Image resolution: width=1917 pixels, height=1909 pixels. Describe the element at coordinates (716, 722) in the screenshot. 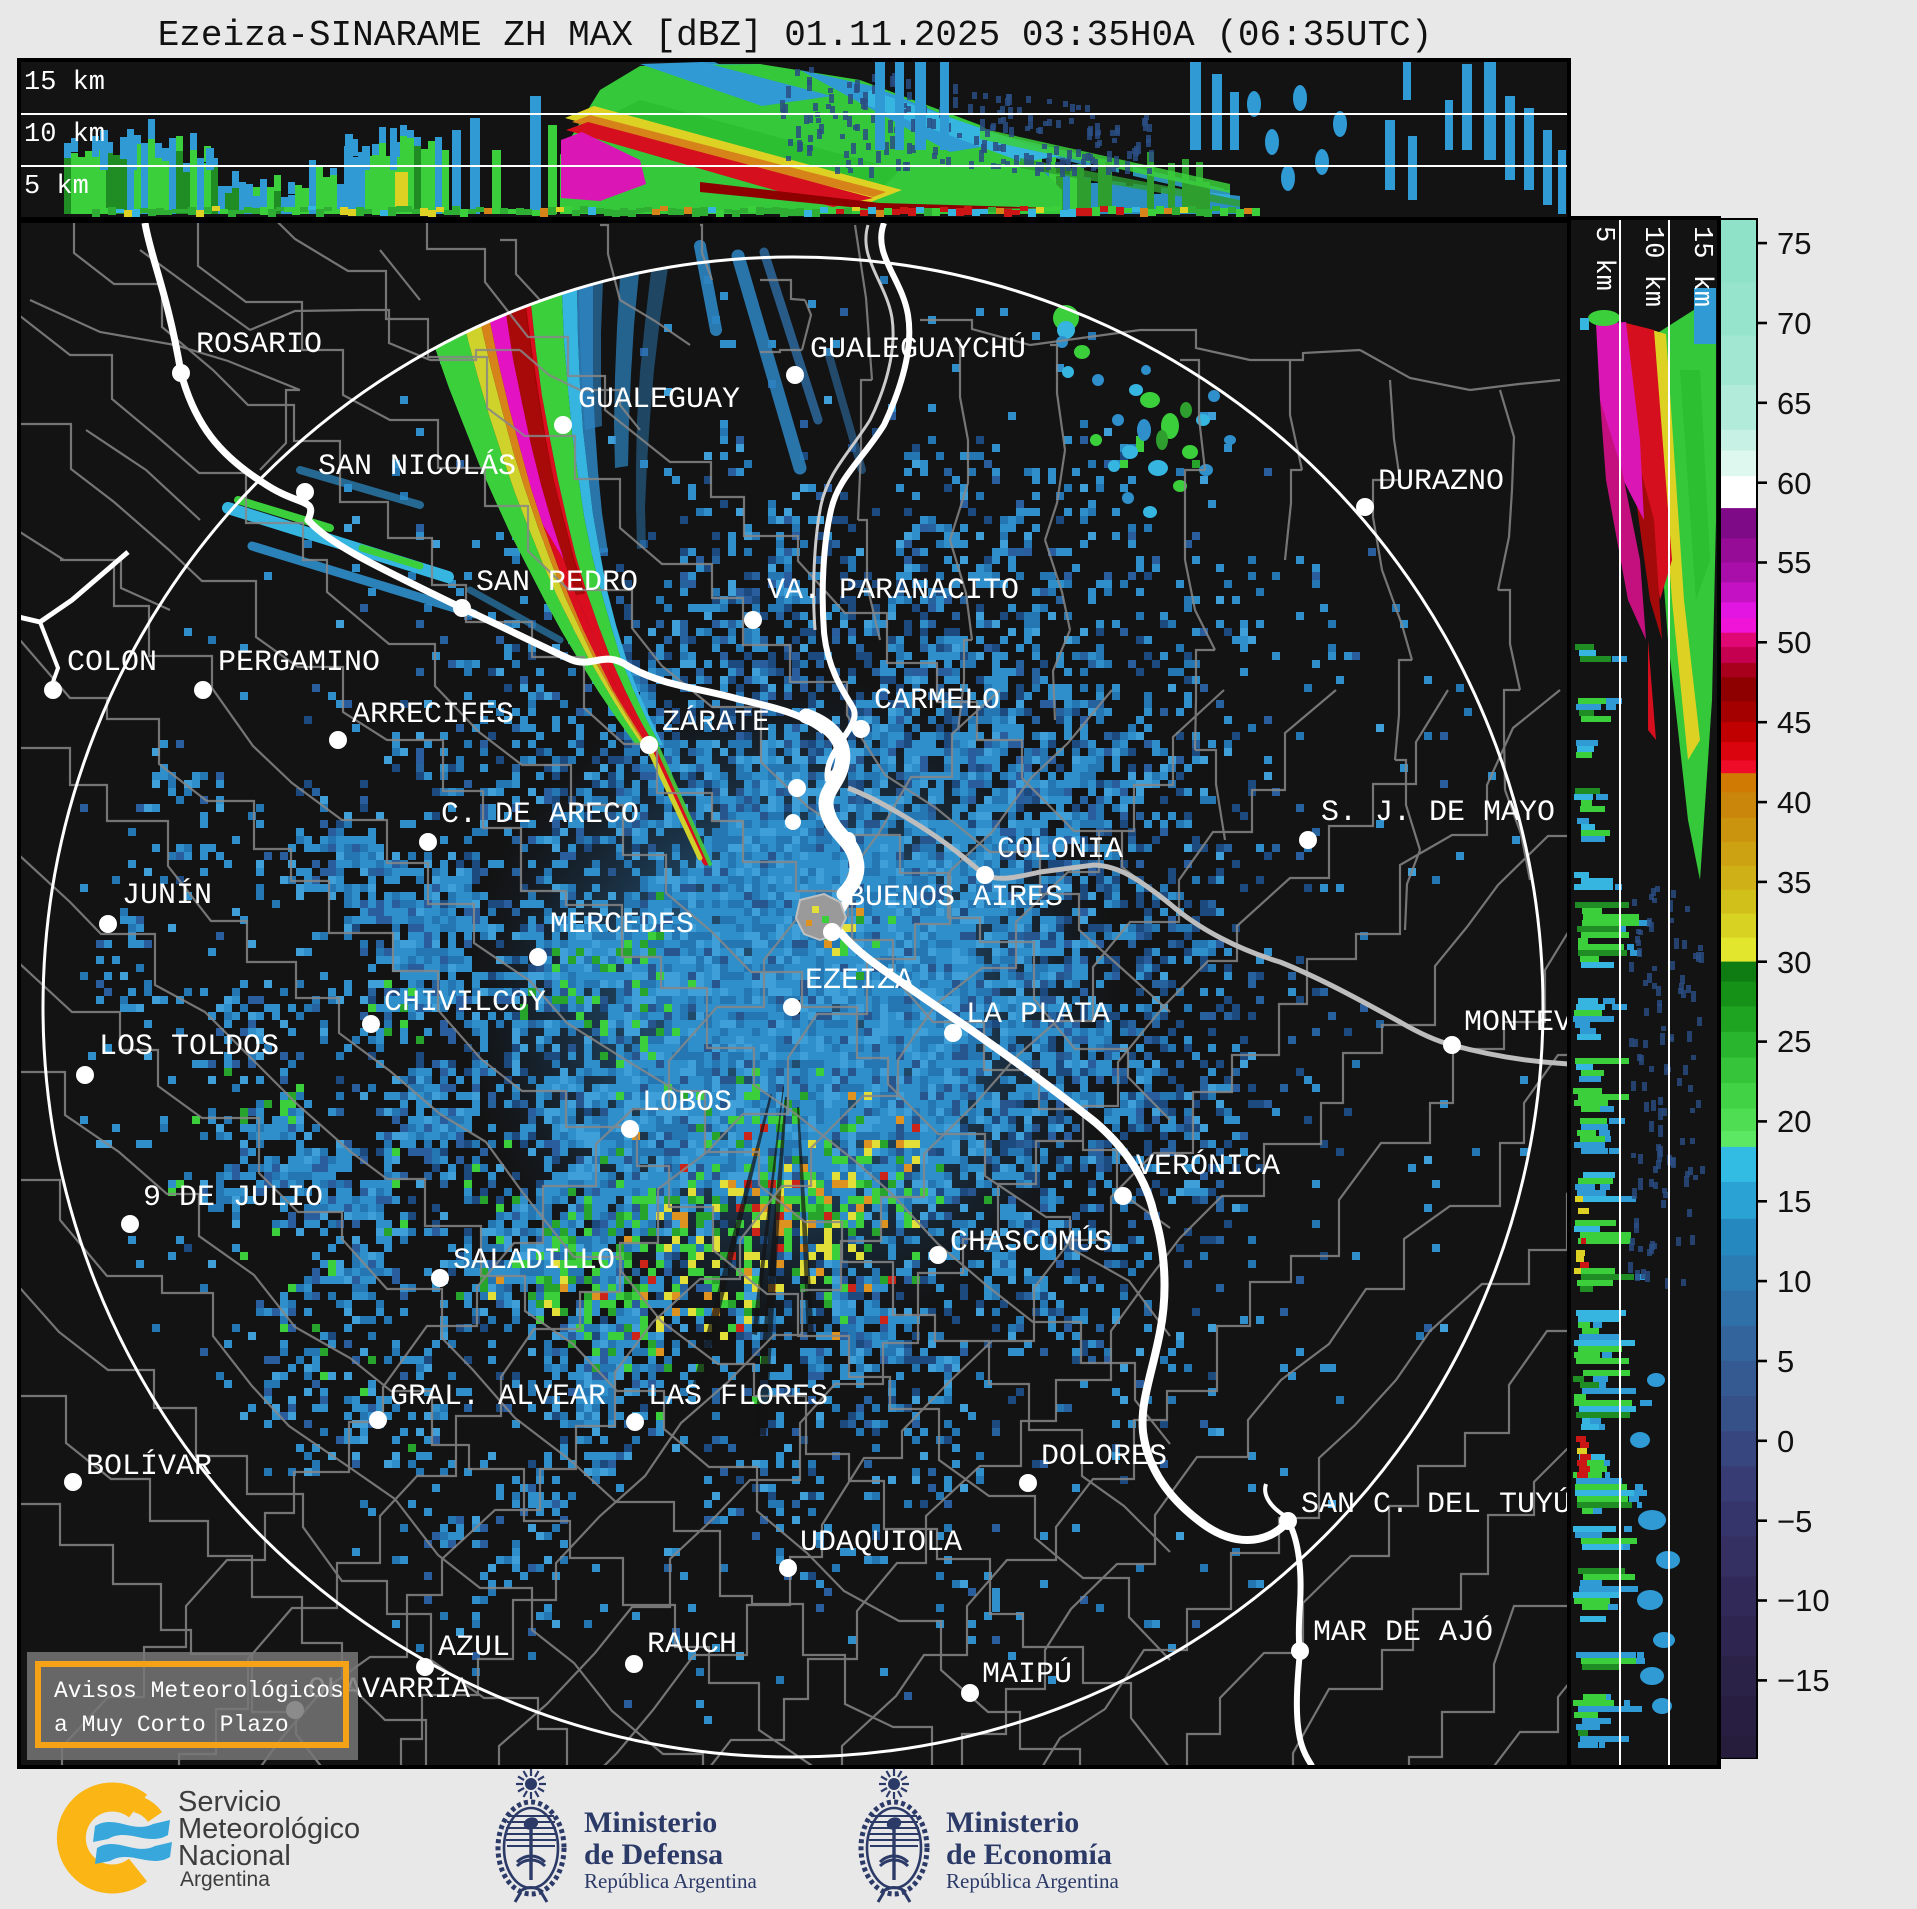

I see `svg-text: ZÁRATE` at that location.